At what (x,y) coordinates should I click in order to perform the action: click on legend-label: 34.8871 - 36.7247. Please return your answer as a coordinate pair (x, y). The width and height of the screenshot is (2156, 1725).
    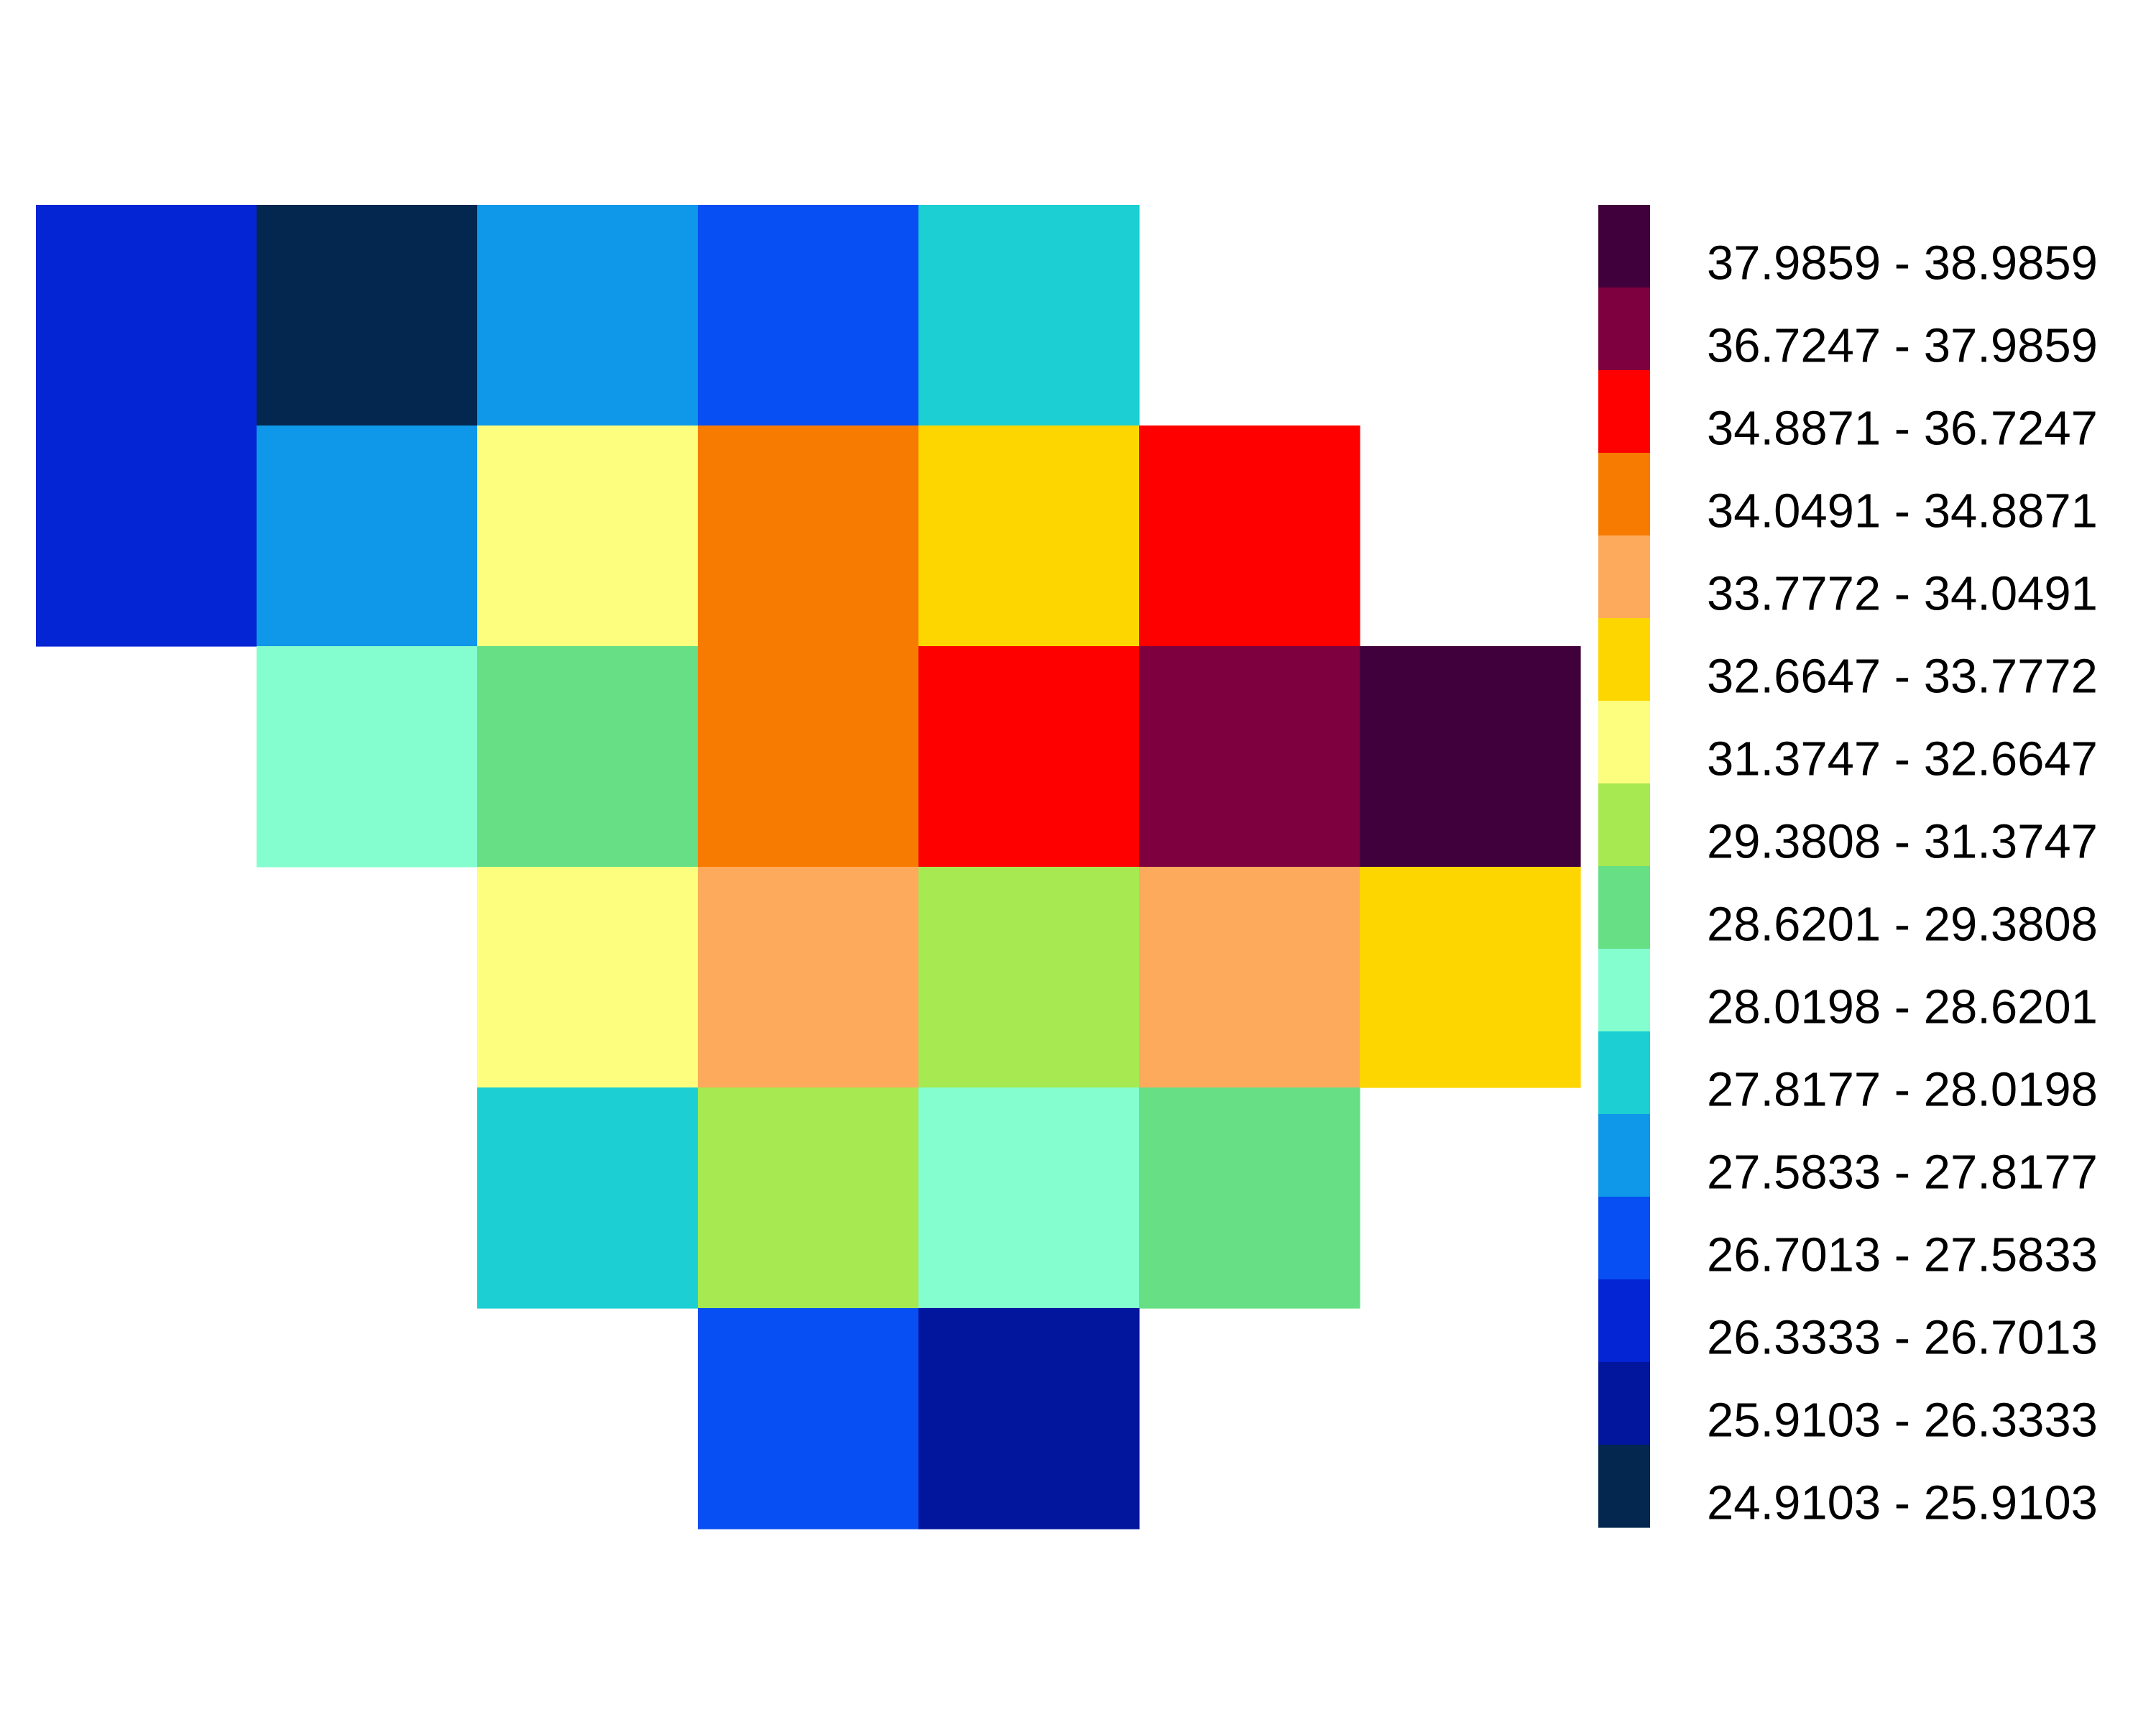
    Looking at the image, I should click on (1903, 429).